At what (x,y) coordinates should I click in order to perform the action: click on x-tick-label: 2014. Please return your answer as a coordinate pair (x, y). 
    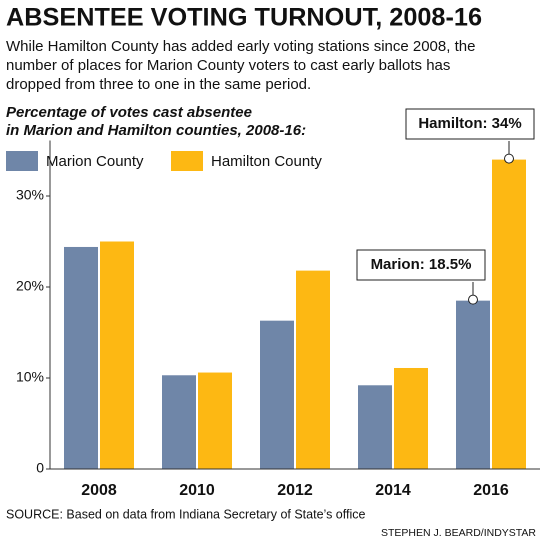
    Looking at the image, I should click on (393, 490).